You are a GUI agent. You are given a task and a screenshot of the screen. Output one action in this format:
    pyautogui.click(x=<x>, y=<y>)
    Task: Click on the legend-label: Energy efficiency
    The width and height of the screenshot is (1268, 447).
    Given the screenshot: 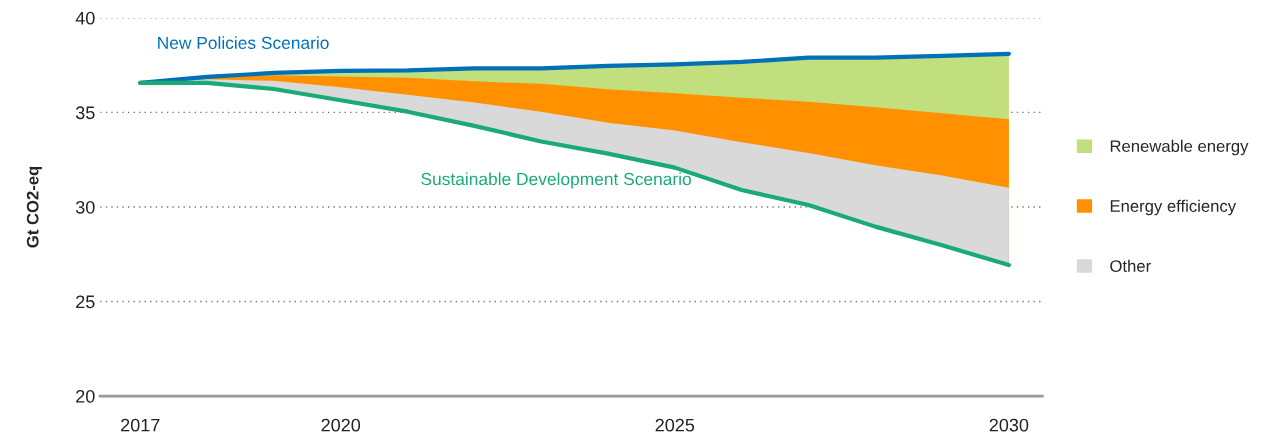 What is the action you would take?
    pyautogui.click(x=1173, y=207)
    